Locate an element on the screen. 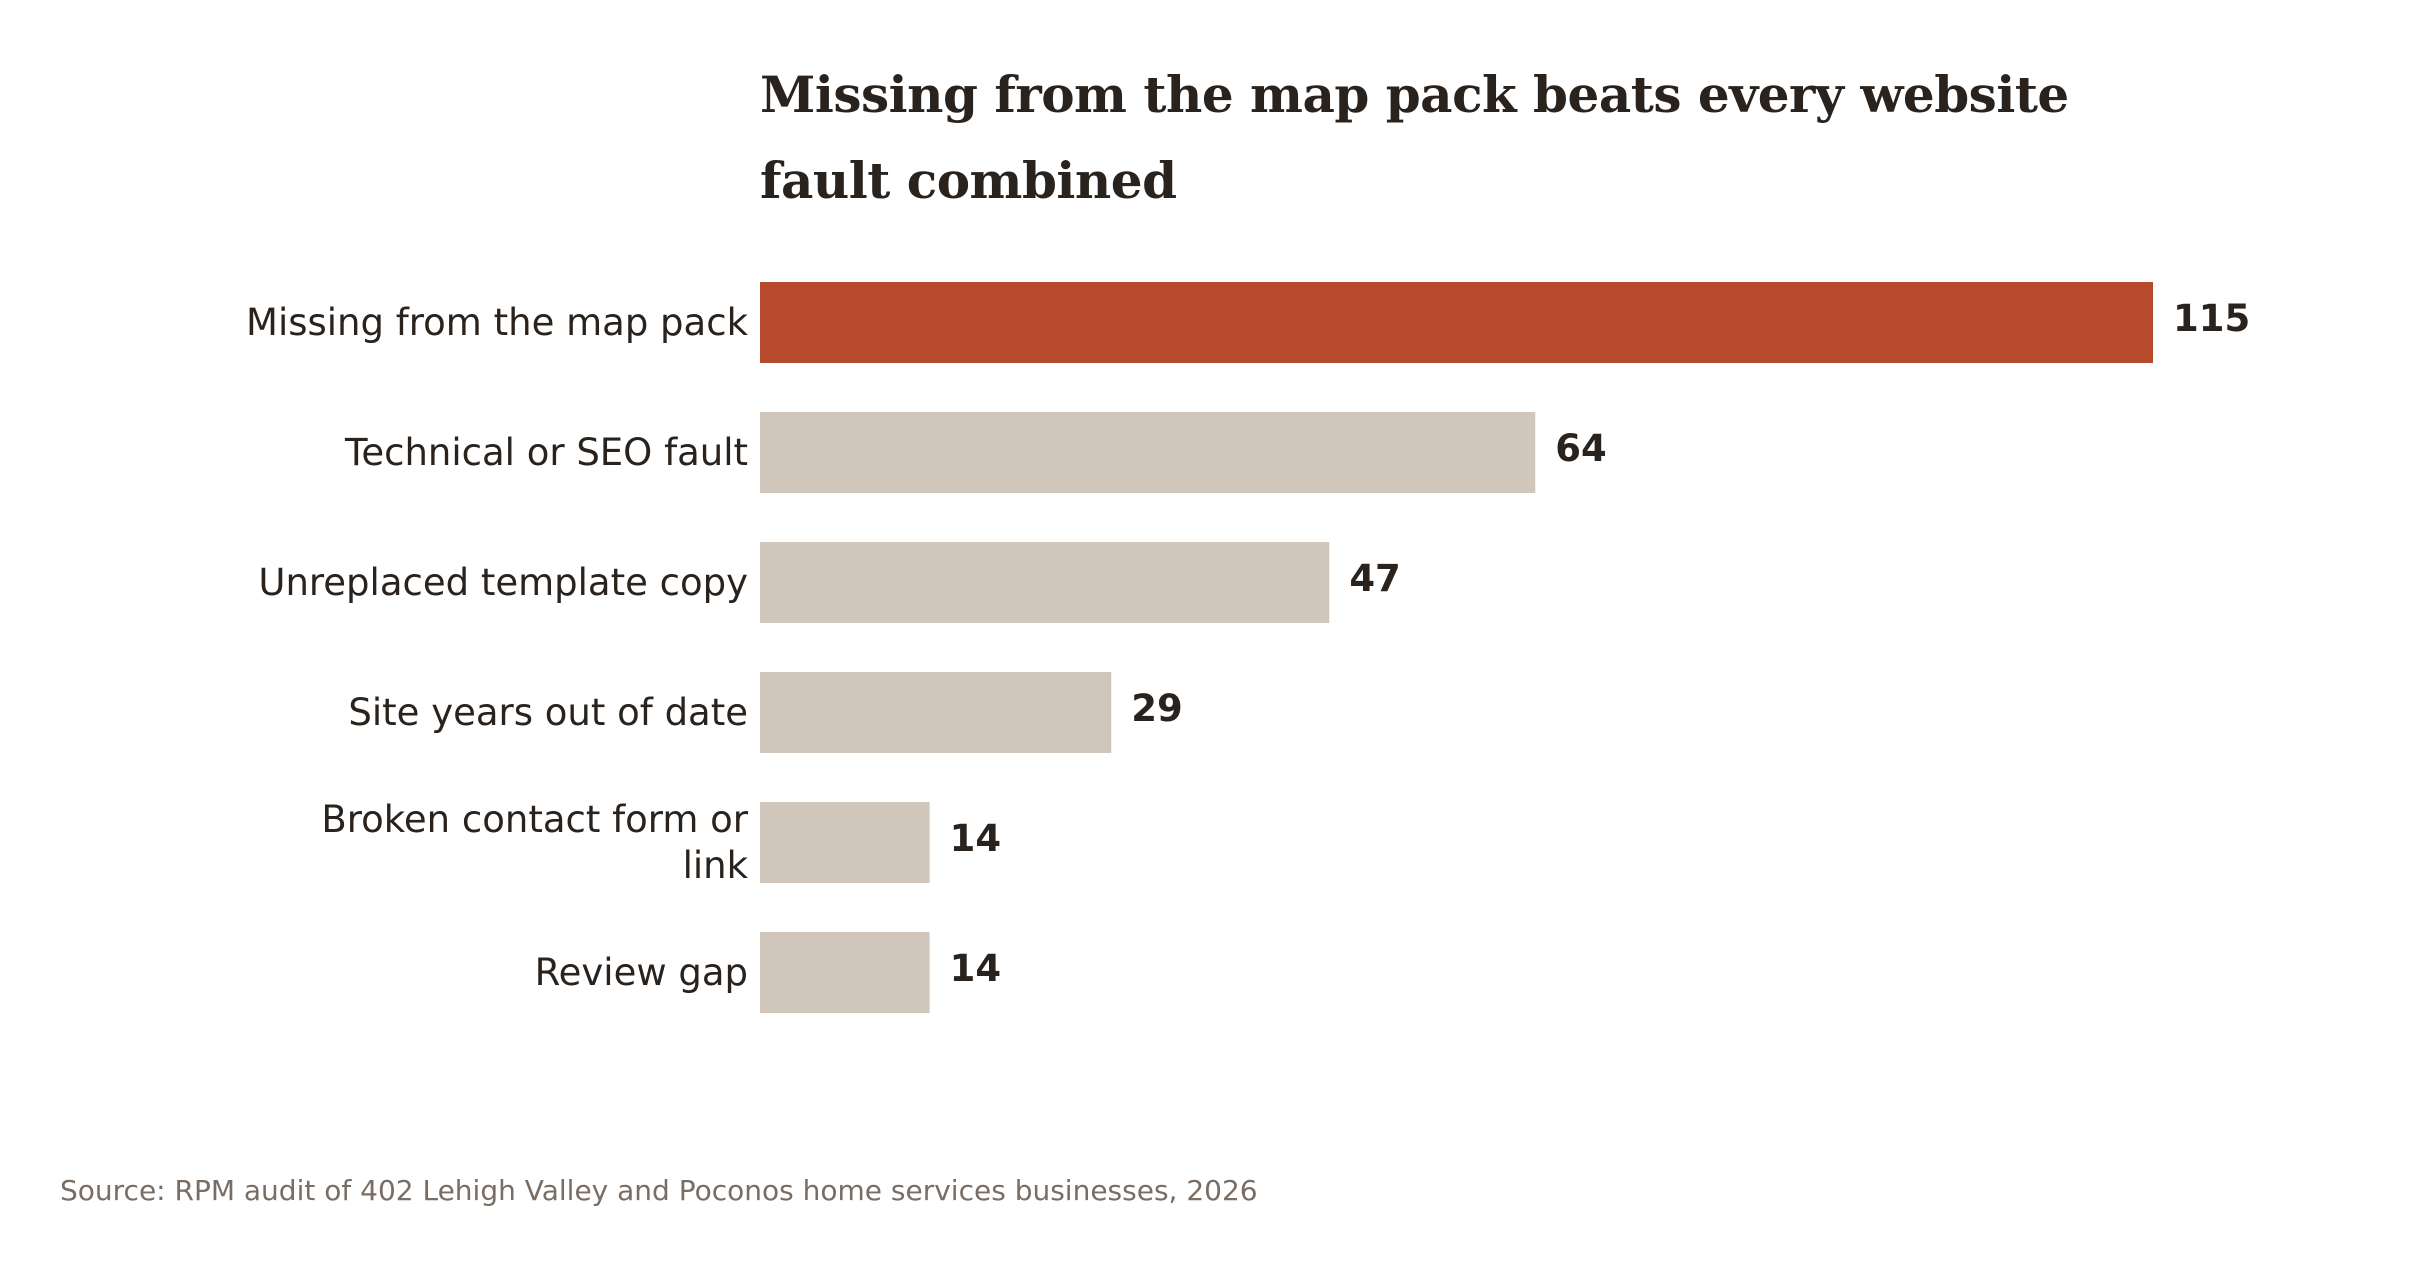 The width and height of the screenshot is (2424, 1263). bar-value-label: 47 is located at coordinates (1375, 578).